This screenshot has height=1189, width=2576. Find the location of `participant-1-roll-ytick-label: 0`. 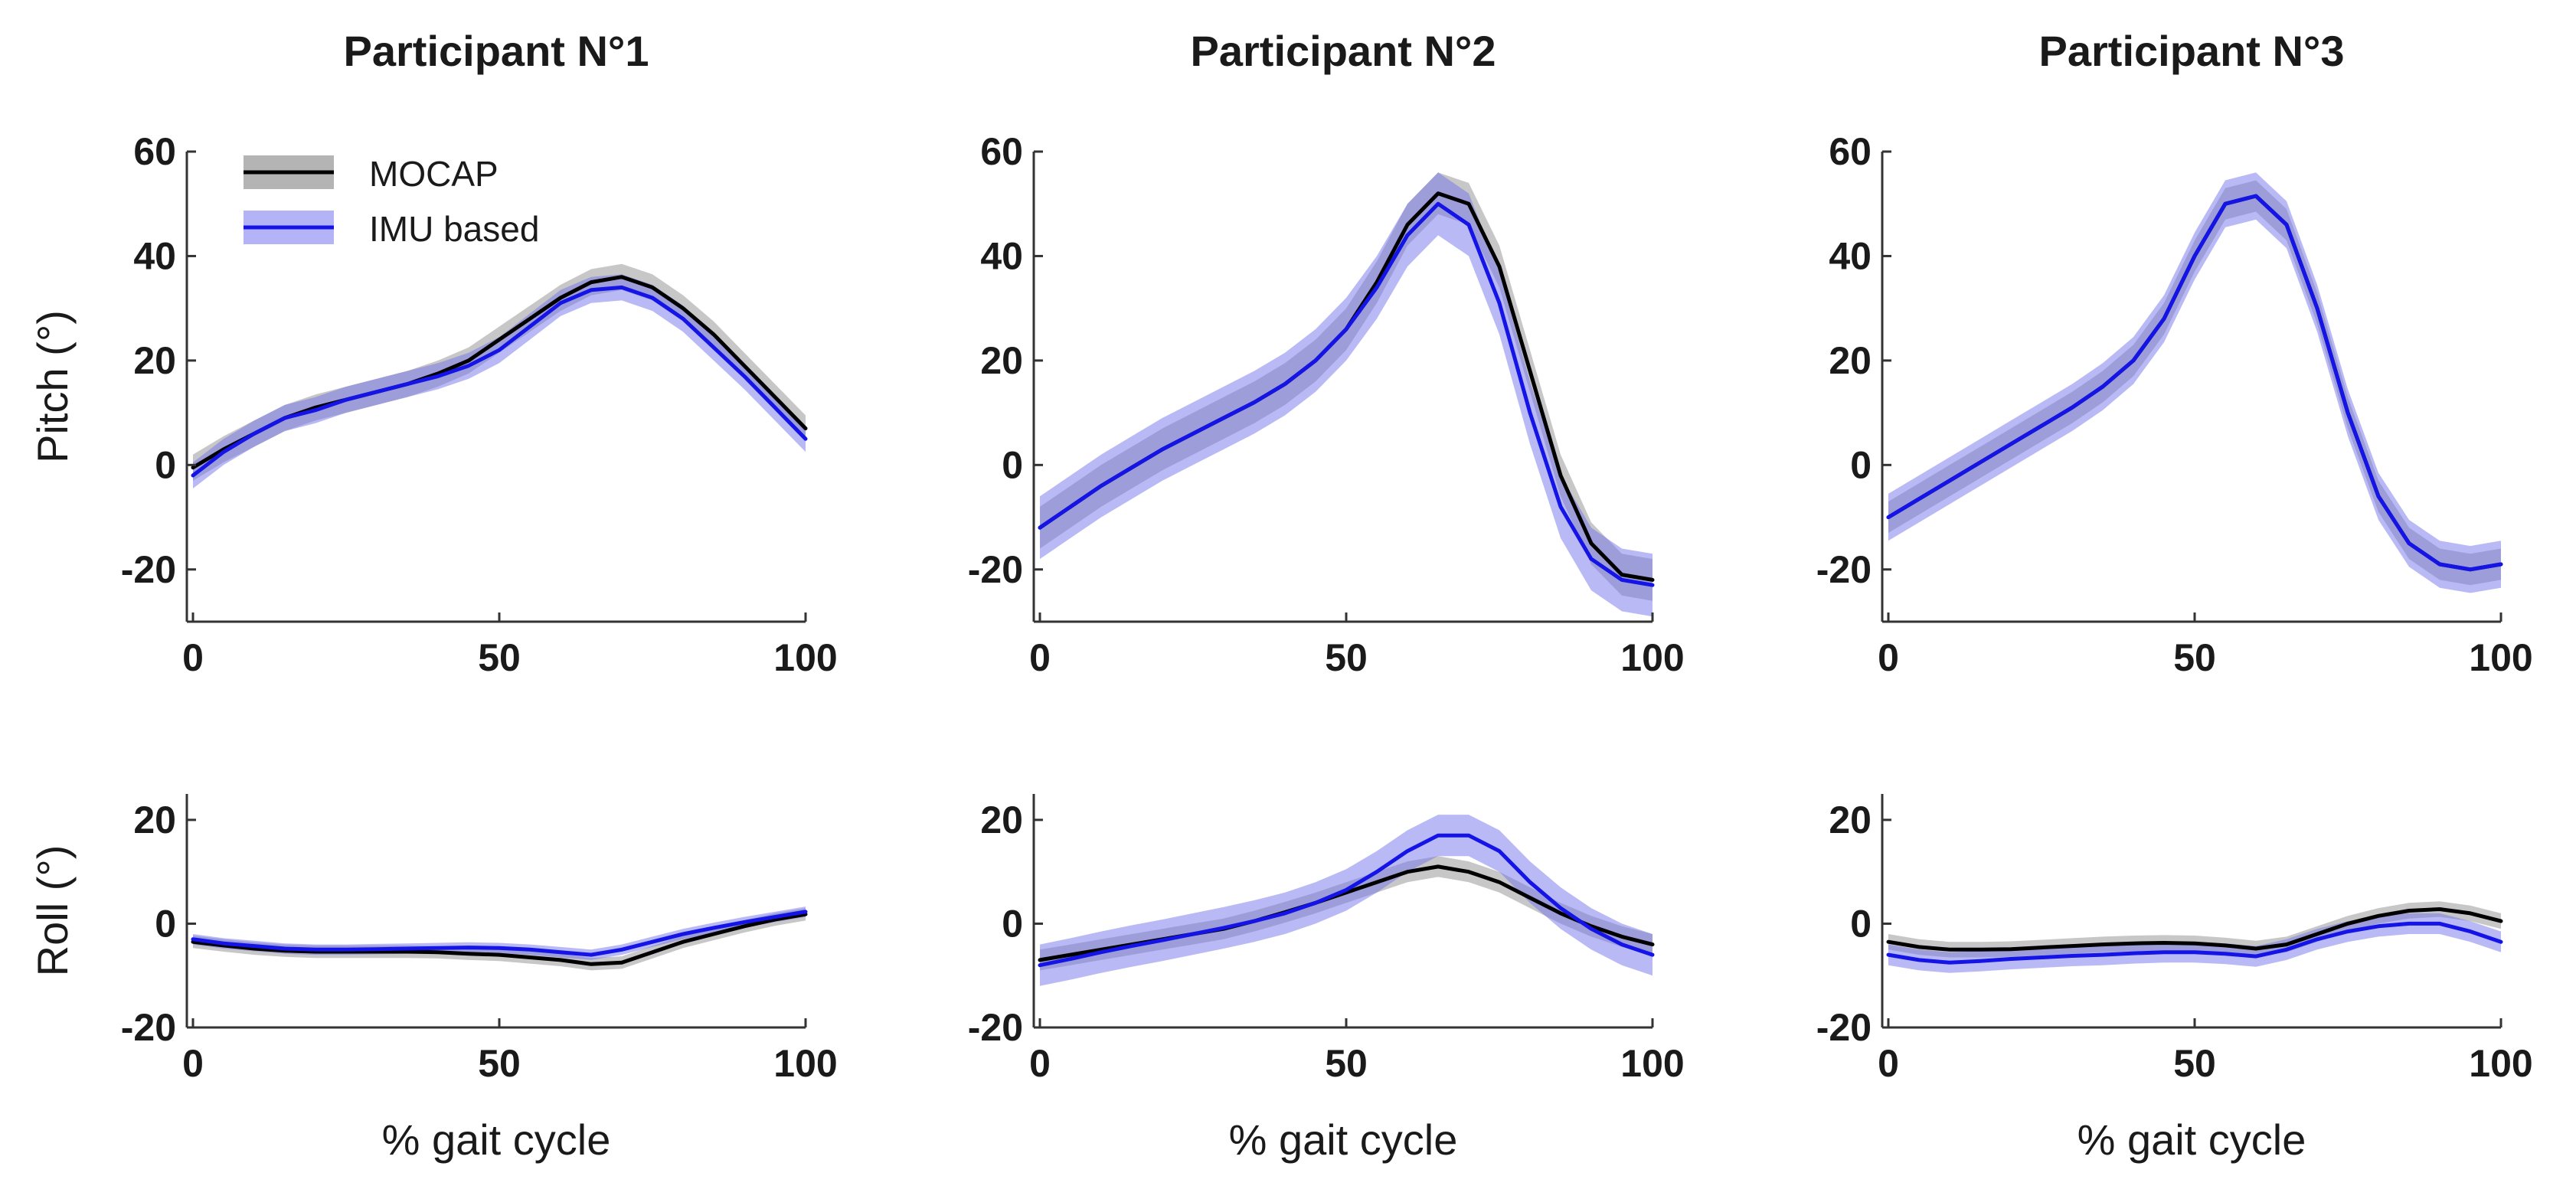

participant-1-roll-ytick-label: 0 is located at coordinates (165, 924).